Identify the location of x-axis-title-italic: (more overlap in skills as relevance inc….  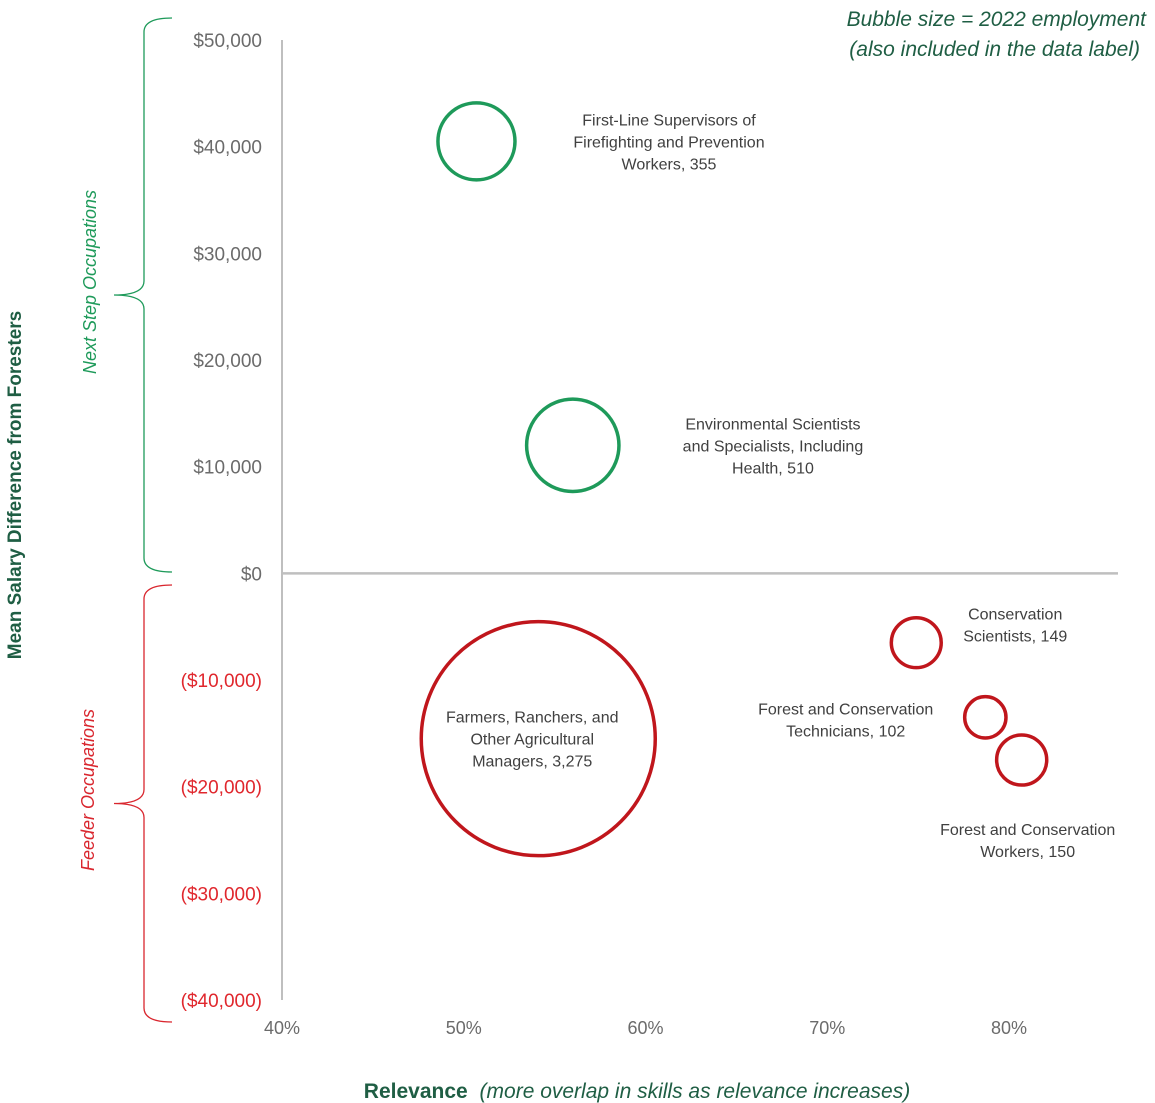
(695, 1091).